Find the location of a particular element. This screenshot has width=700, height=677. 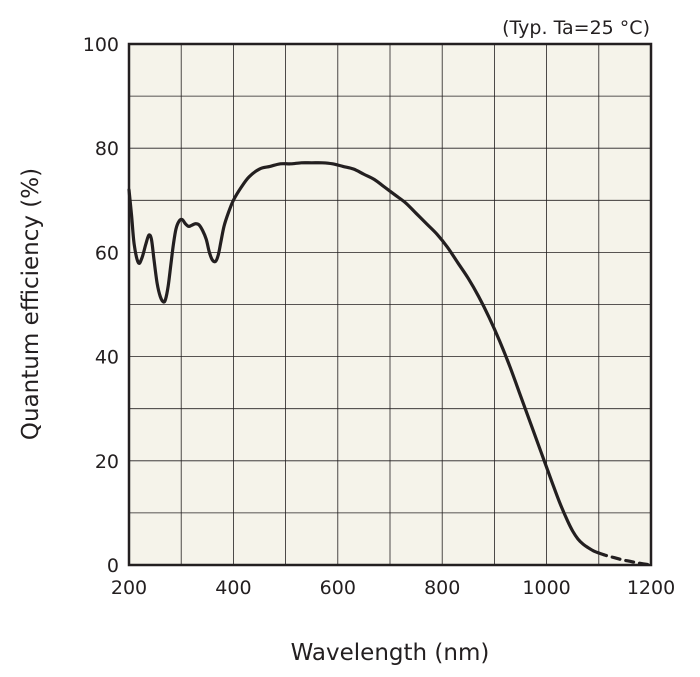

y-tick-label: 80 is located at coordinates (107, 149).